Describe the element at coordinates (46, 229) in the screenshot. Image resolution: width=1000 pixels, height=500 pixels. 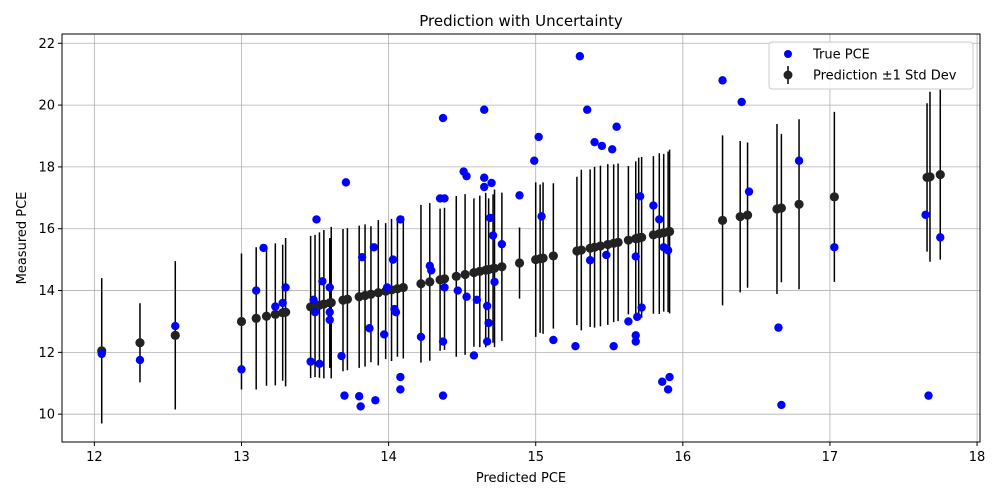
I see `y-tick-label: 16` at that location.